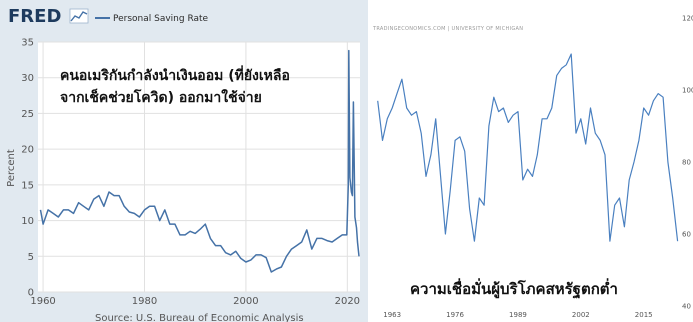 The height and width of the screenshot is (322, 693). I want to click on overlay-text: ความเชื่อมั่นผู้บริโภคสหรัฐตกต่ำ, so click(514, 288).